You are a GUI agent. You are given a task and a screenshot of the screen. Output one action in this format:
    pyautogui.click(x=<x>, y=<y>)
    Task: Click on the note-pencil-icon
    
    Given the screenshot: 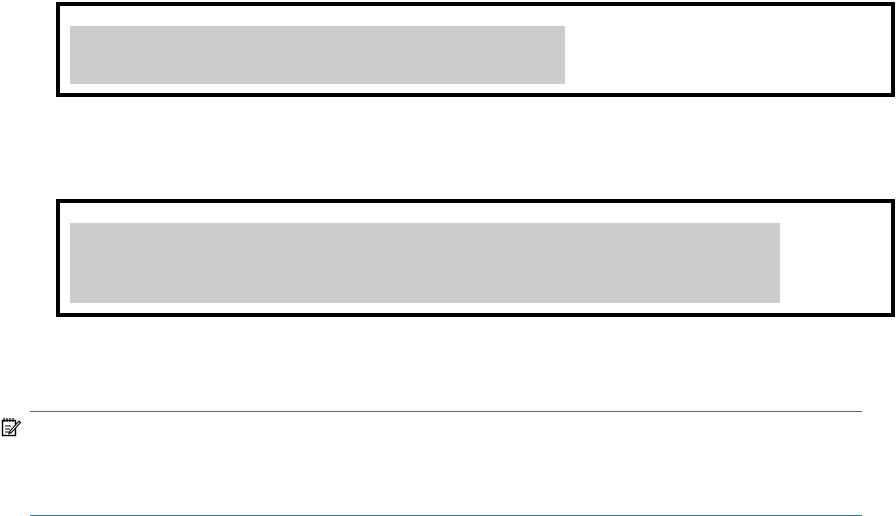 What is the action you would take?
    pyautogui.click(x=11, y=427)
    